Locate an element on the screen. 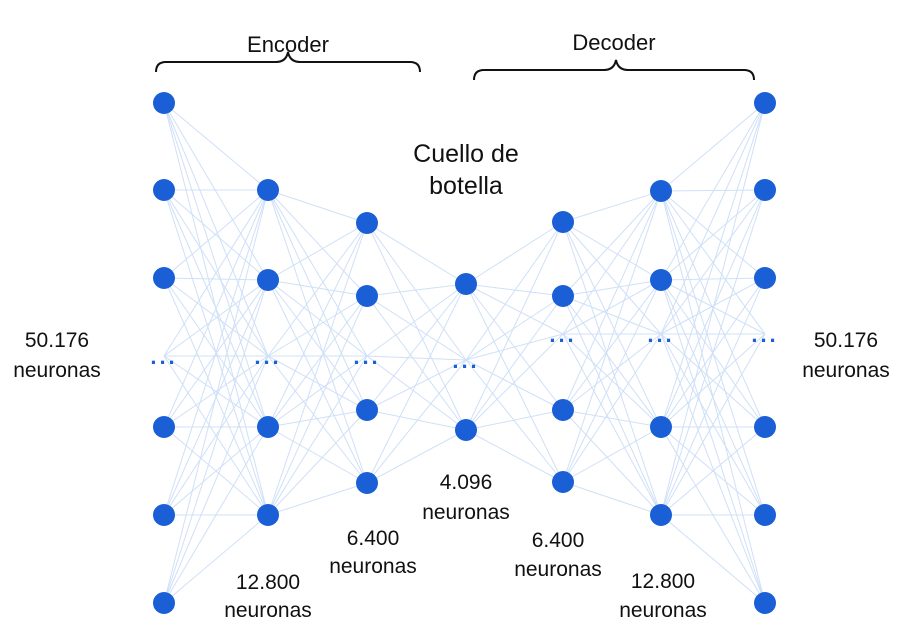 The image size is (906, 642). encoder-brace is located at coordinates (288, 62).